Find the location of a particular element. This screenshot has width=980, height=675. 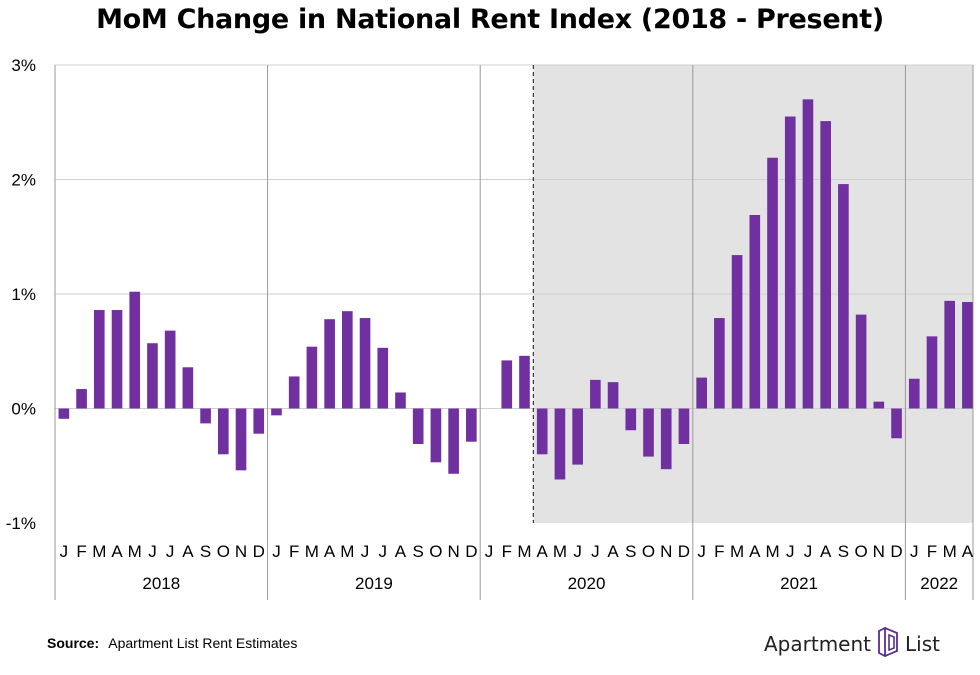

year-label: 2018 is located at coordinates (161, 583).